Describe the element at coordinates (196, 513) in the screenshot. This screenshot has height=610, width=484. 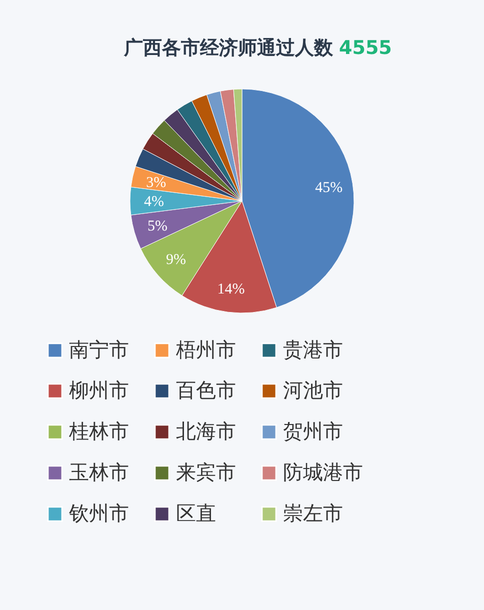
I see `legend-label: 区直` at that location.